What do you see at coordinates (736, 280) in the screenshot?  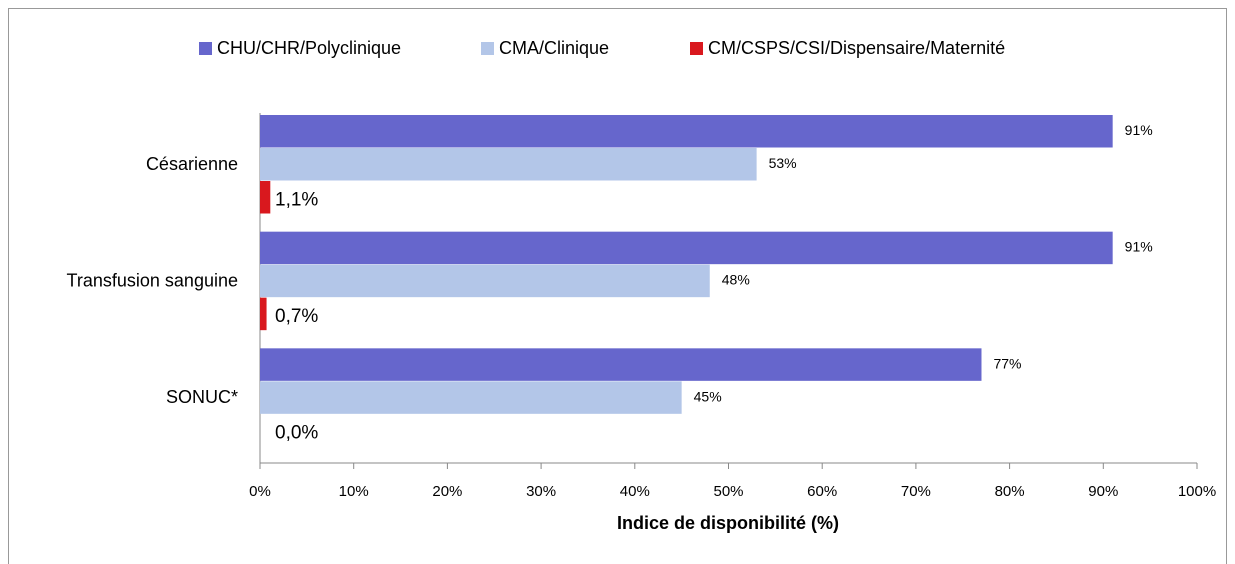 I see `data-label: 48%` at bounding box center [736, 280].